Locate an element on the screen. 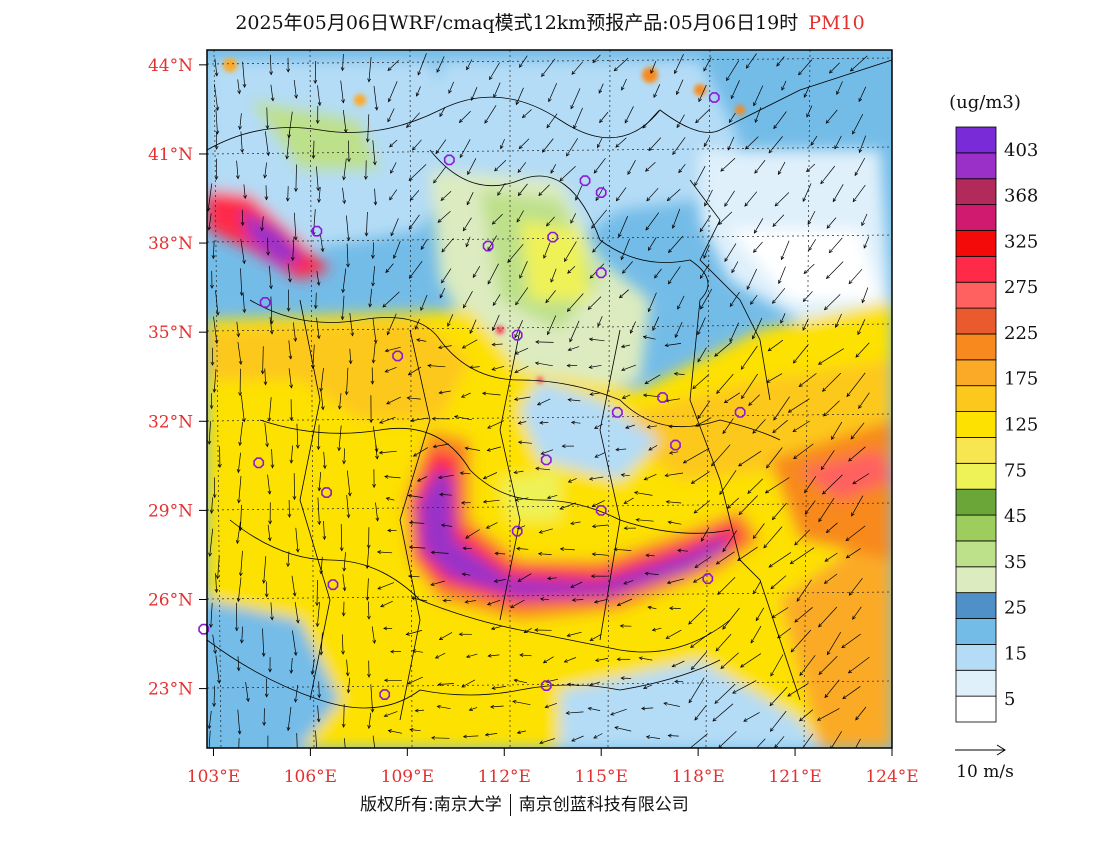  lon-tick-label: 109°E is located at coordinates (407, 777).